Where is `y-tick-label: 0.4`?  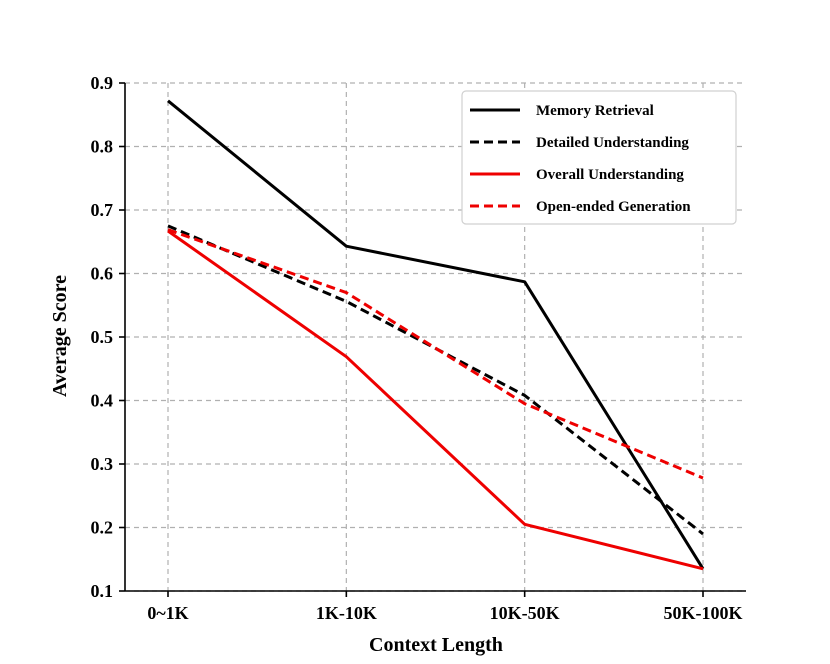 y-tick-label: 0.4 is located at coordinates (102, 401).